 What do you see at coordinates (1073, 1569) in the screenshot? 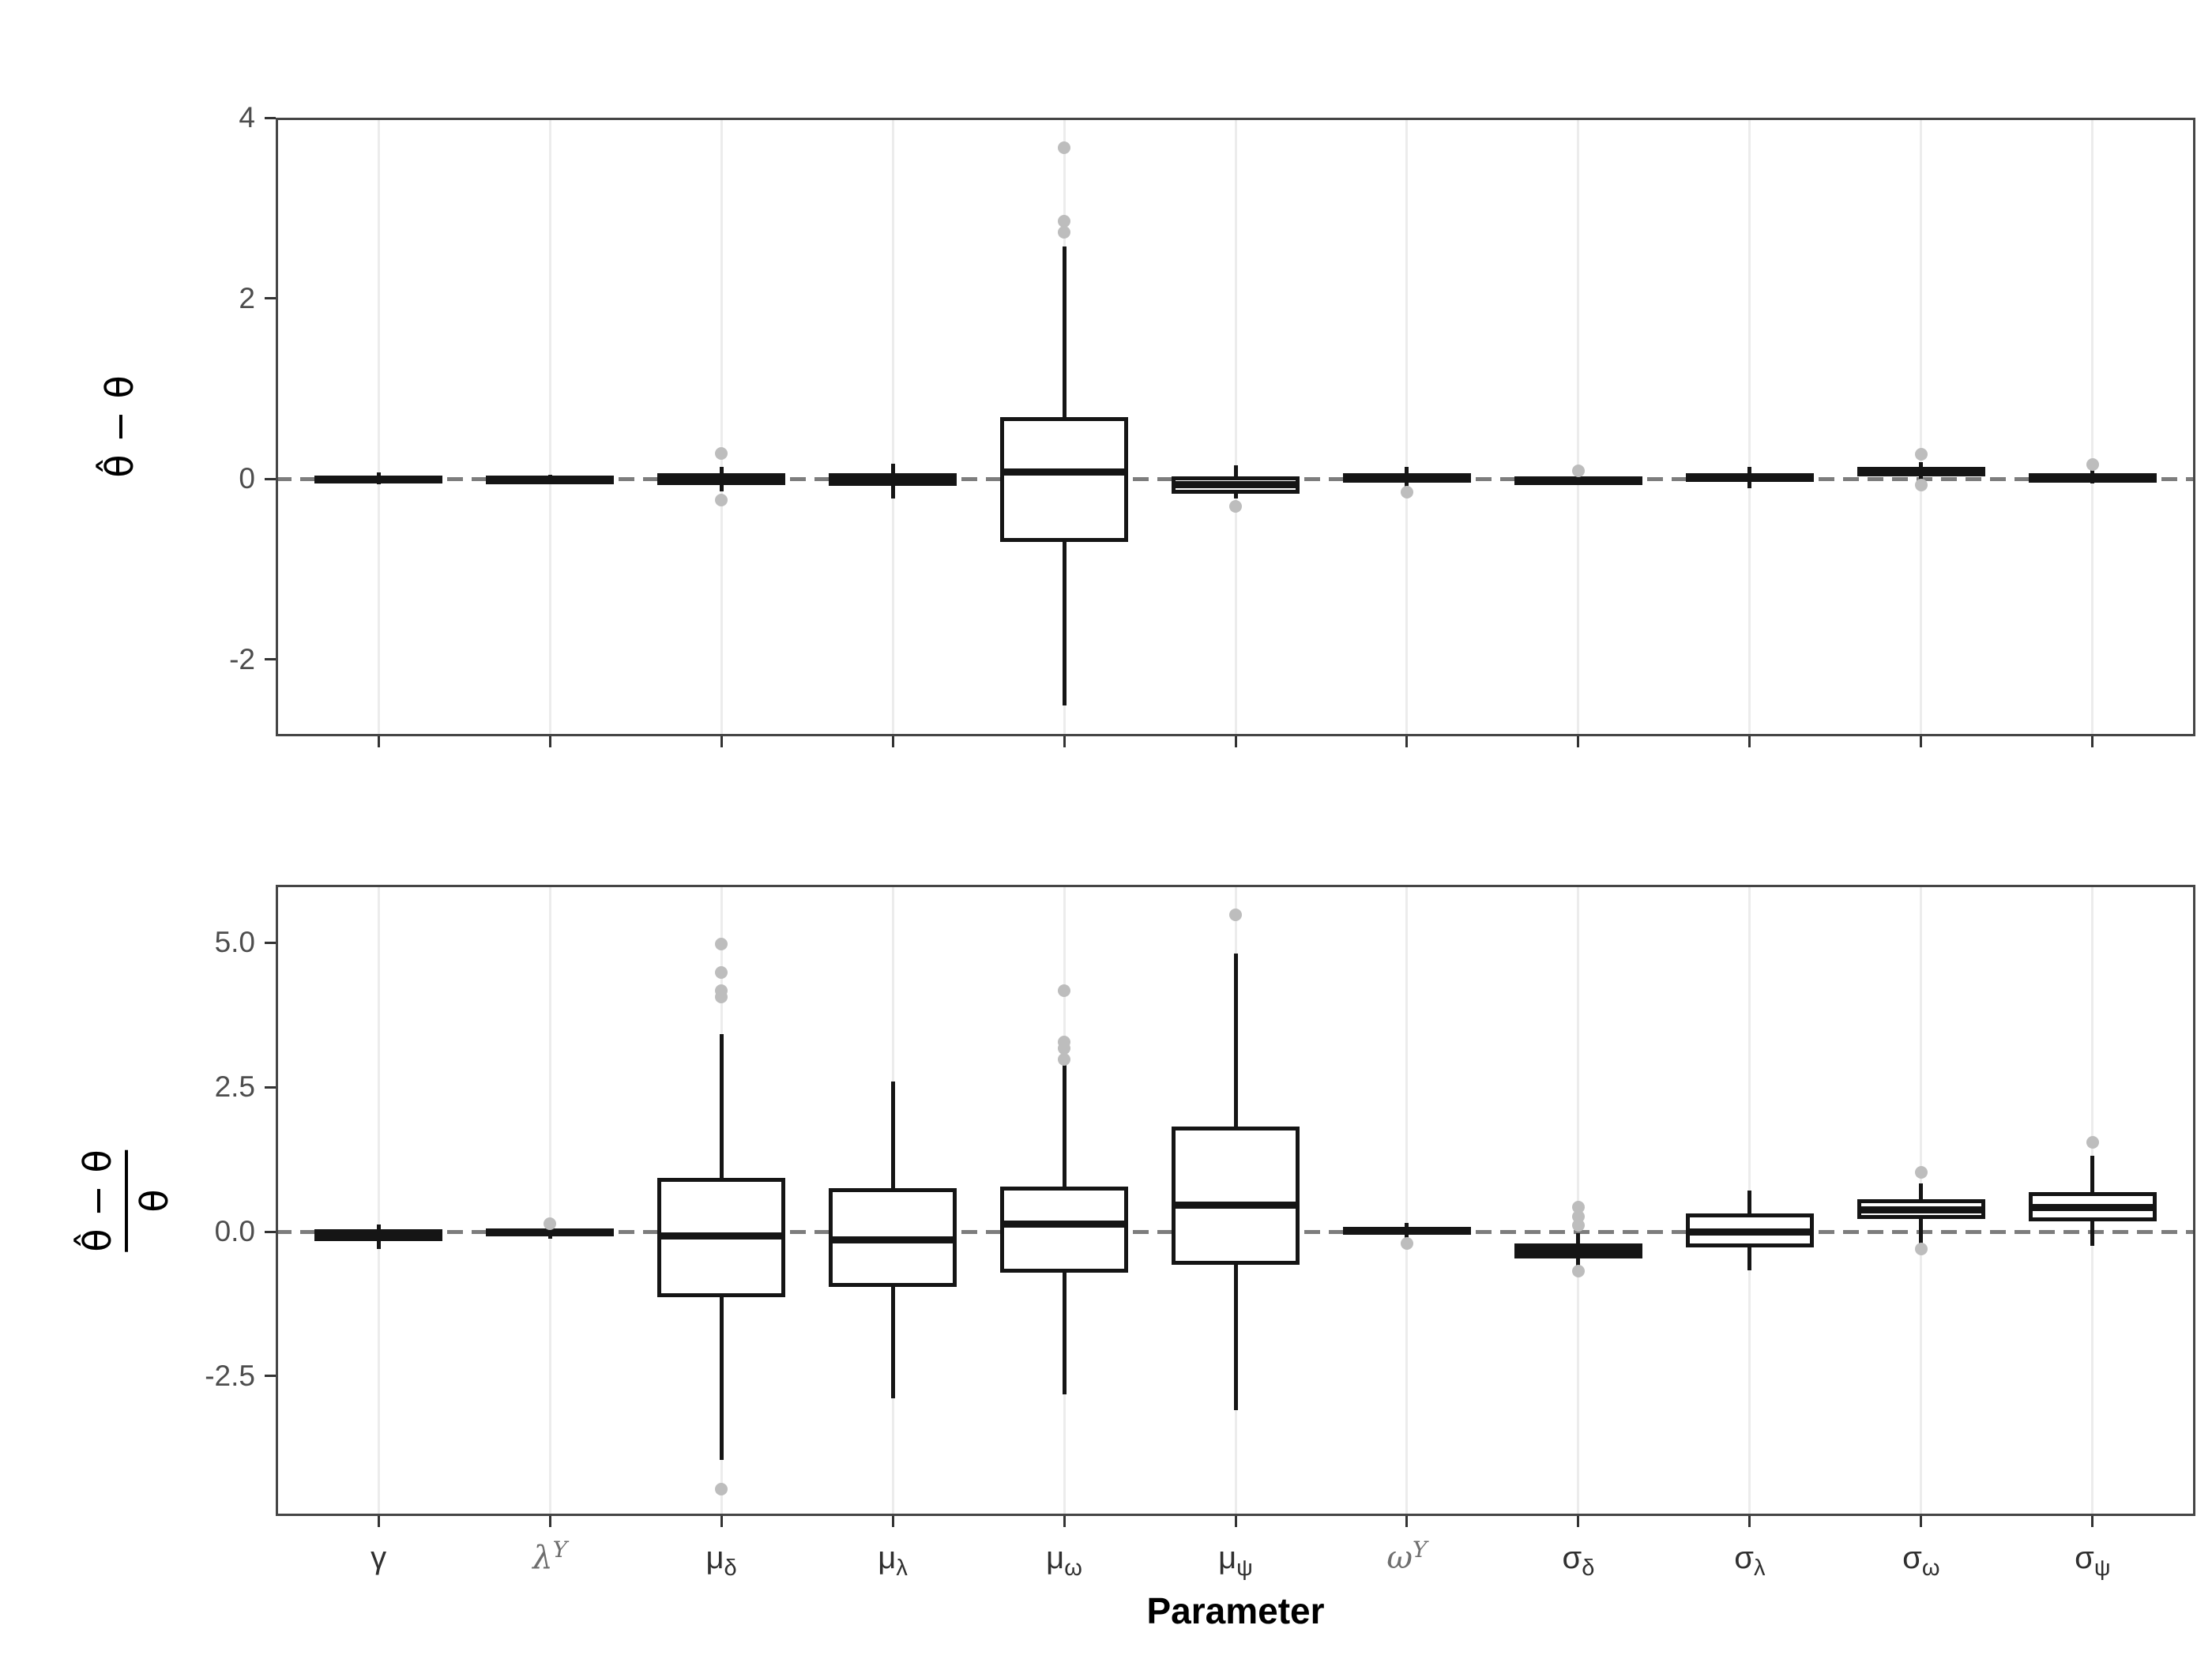
I see `x-category-label-subscript: ω` at bounding box center [1073, 1569].